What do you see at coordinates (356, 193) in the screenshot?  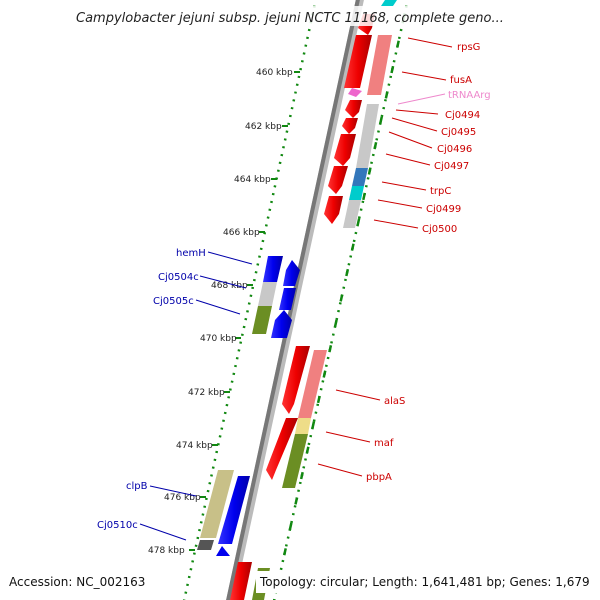 I see `gene-Cj0499` at bounding box center [356, 193].